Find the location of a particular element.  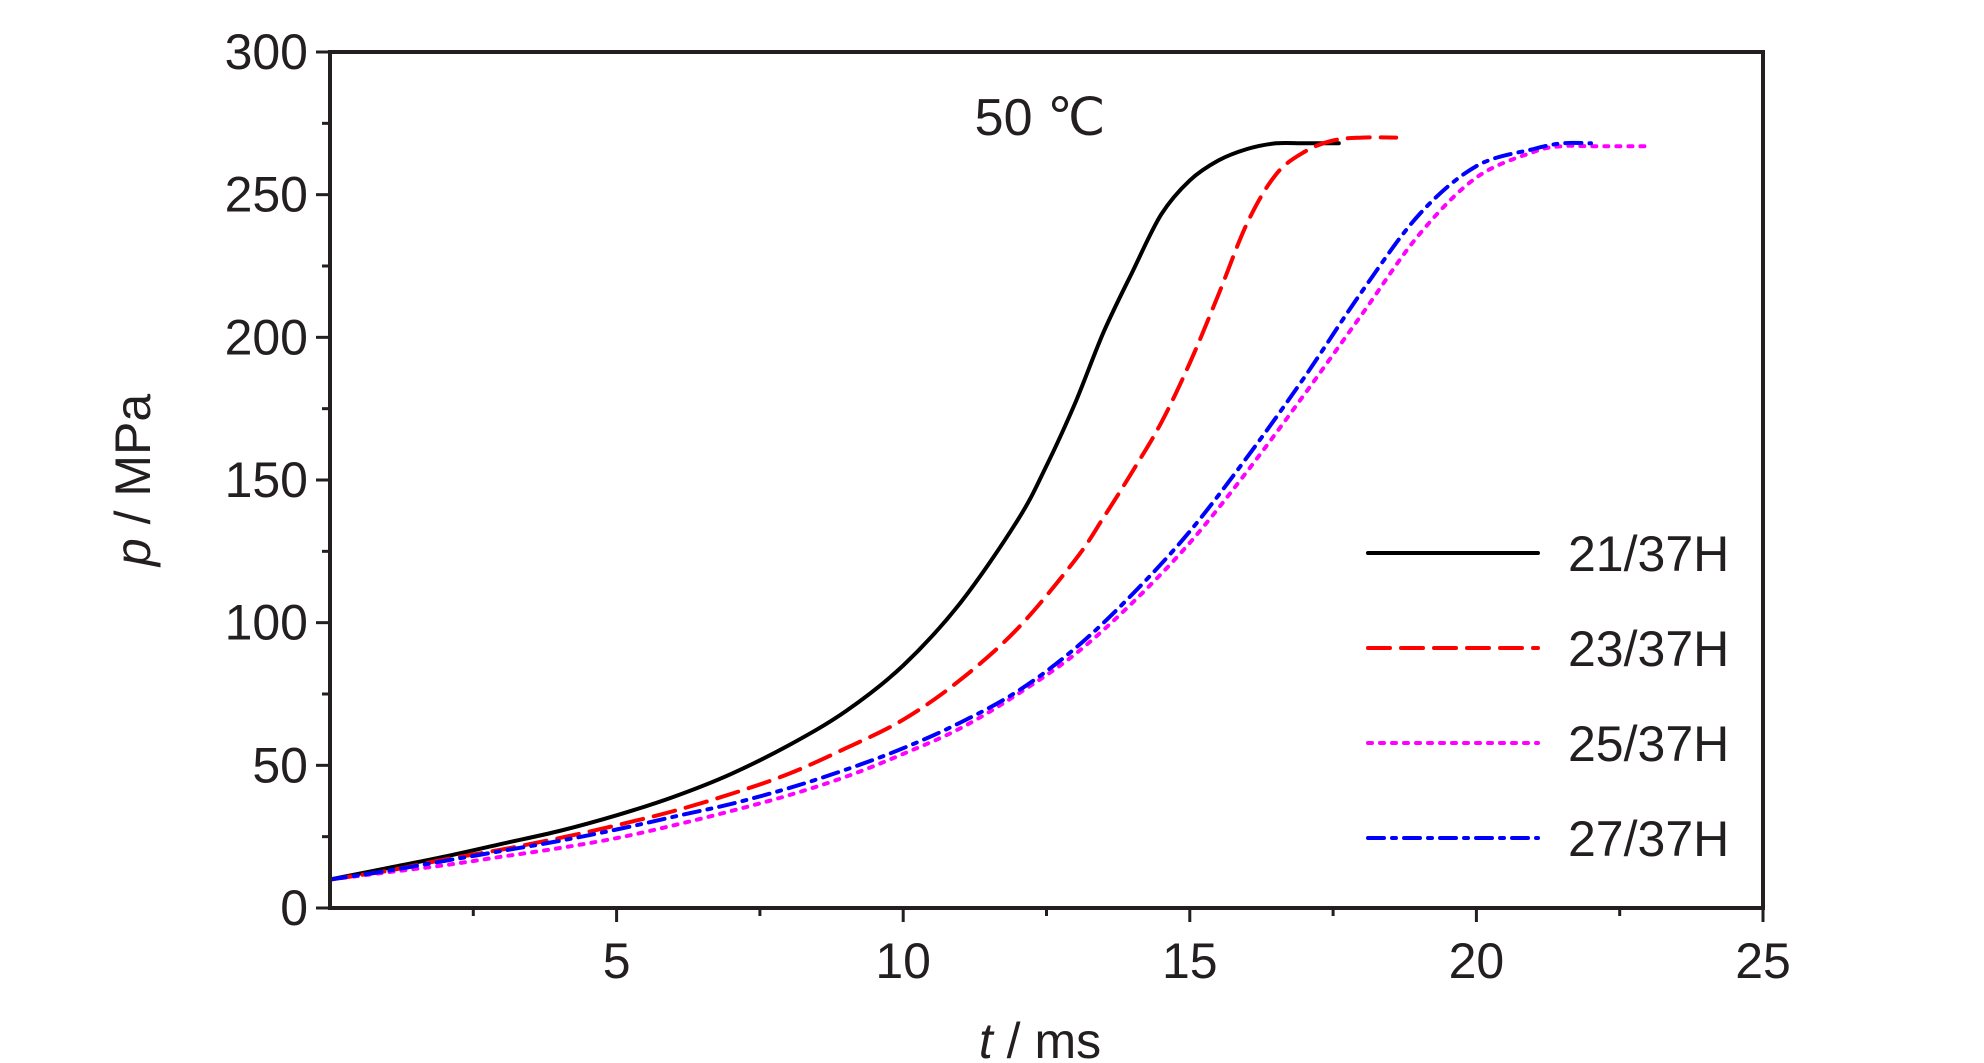

y-tick-label: 50 is located at coordinates (280, 765).